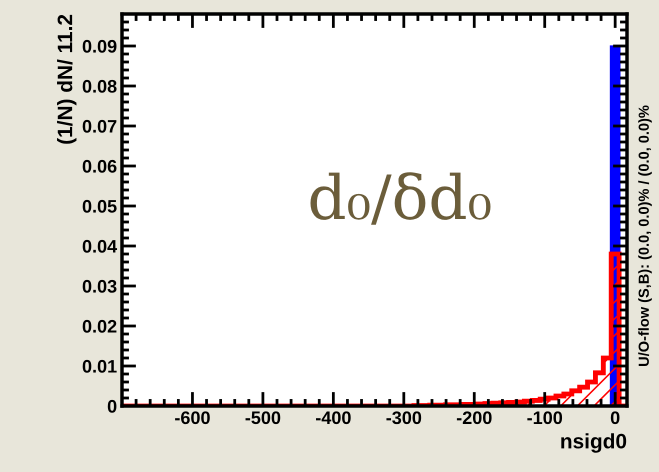 The width and height of the screenshot is (659, 472). Describe the element at coordinates (544, 417) in the screenshot. I see `x-tick-label: -100` at that location.